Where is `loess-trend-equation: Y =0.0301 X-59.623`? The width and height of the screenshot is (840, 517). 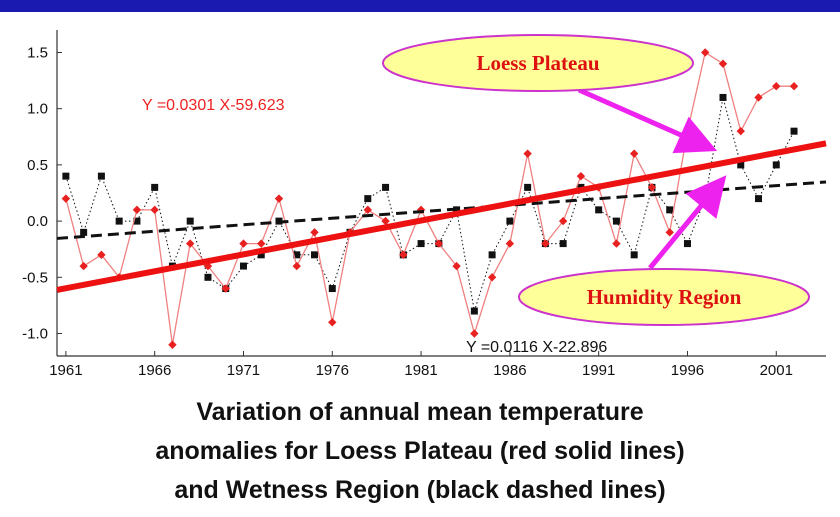 loess-trend-equation: Y =0.0301 X-59.623 is located at coordinates (213, 105).